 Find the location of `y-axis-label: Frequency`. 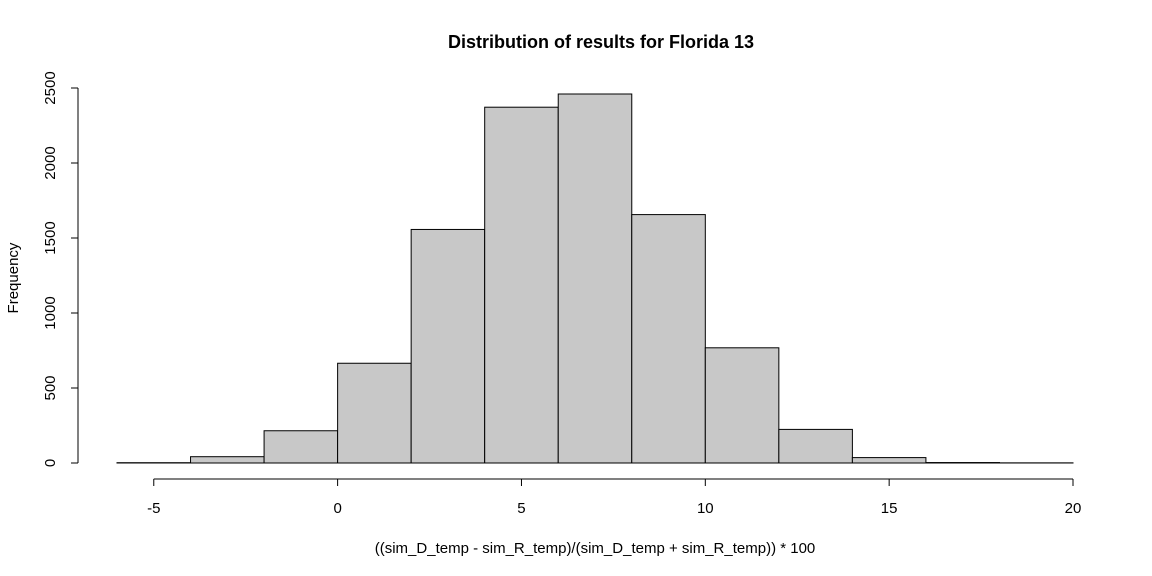

y-axis-label: Frequency is located at coordinates (13, 277).